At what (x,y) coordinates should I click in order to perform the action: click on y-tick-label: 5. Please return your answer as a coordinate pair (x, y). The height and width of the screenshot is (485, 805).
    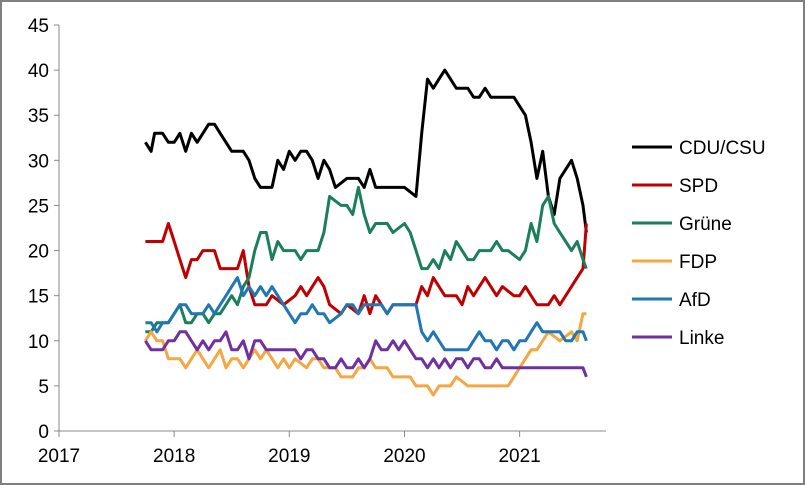
    Looking at the image, I should click on (43, 387).